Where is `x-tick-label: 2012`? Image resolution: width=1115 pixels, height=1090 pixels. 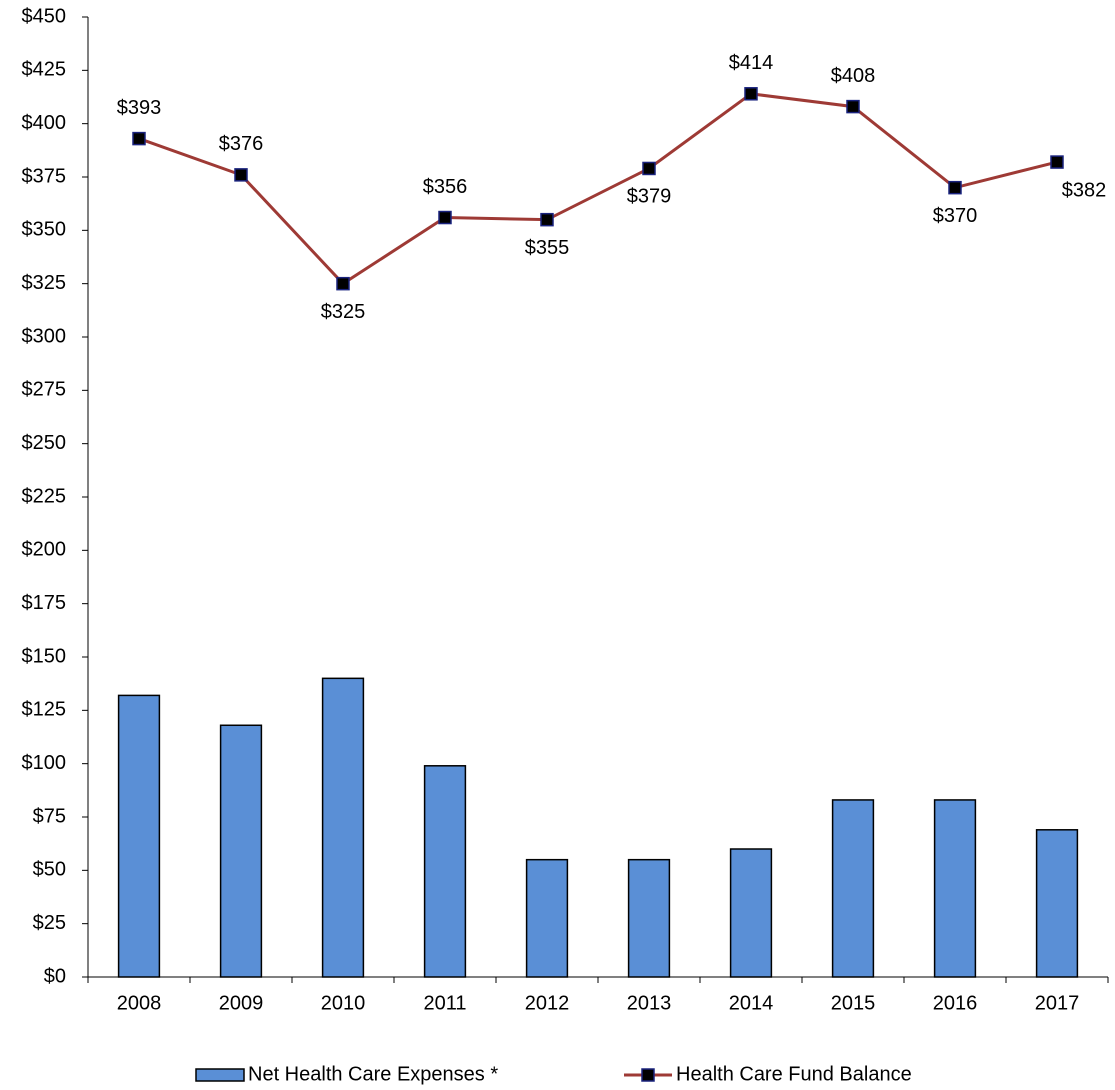
x-tick-label: 2012 is located at coordinates (547, 1003).